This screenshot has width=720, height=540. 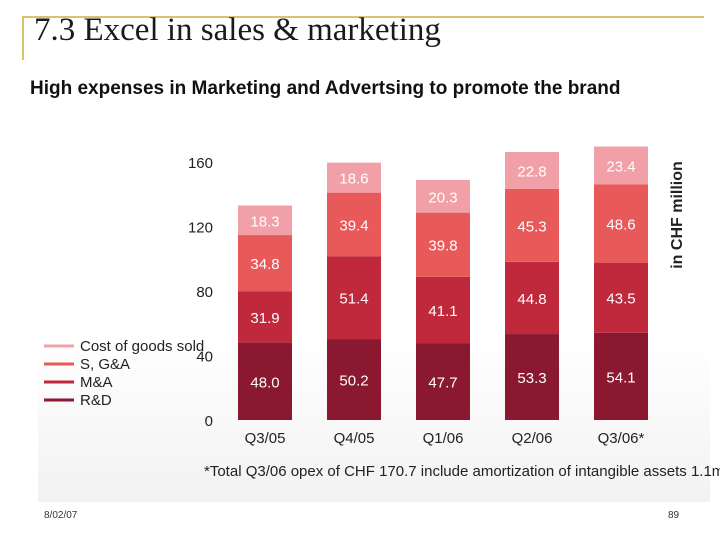 What do you see at coordinates (204, 292) in the screenshot?
I see `y-tick-label: 80` at bounding box center [204, 292].